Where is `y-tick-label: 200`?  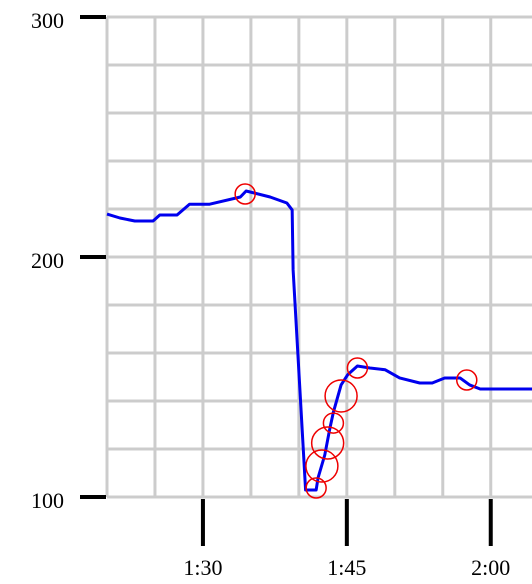
y-tick-label: 200 is located at coordinates (47, 260).